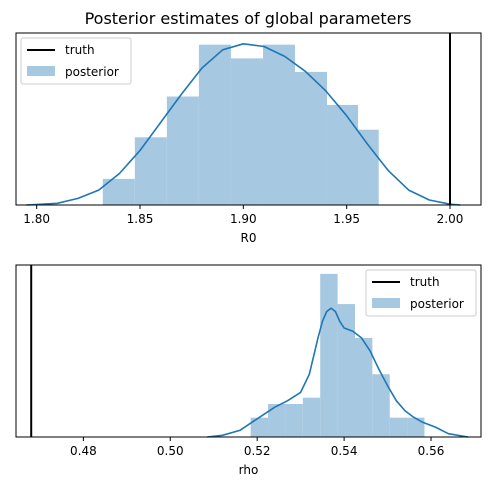 This screenshot has height=490, width=490. I want to click on r0-x-tick-label: 1.95, so click(346, 219).